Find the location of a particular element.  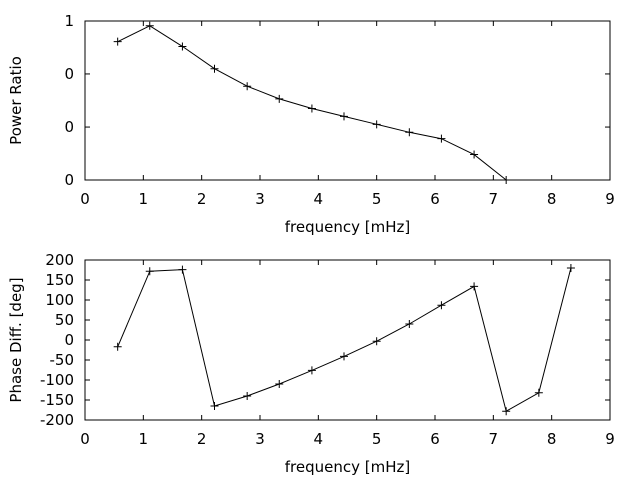

phase-diff-y-axis-label: Phase Diff. [deg] is located at coordinates (16, 339).